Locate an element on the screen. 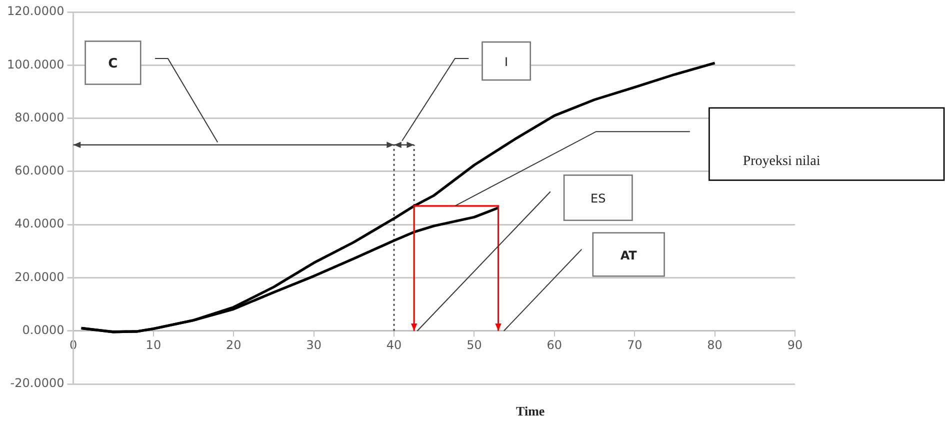  y-tick-label: 80.0000 is located at coordinates (39, 117).